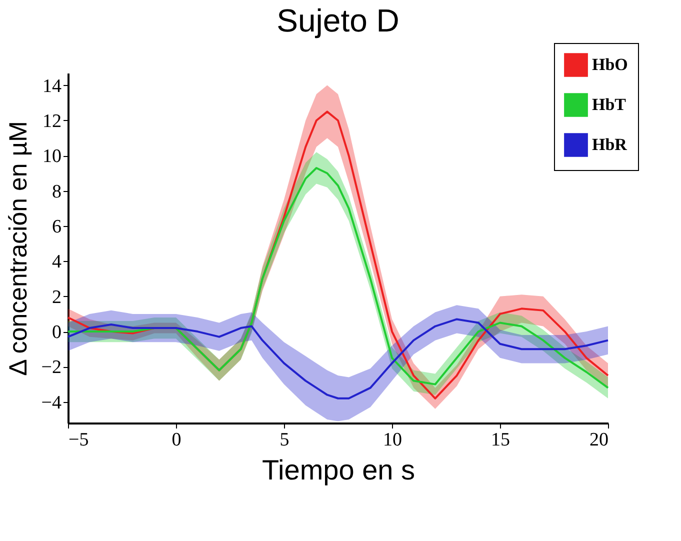 This screenshot has width=681, height=541. Describe the element at coordinates (52, 157) in the screenshot. I see `y-tick-label: 10` at that location.